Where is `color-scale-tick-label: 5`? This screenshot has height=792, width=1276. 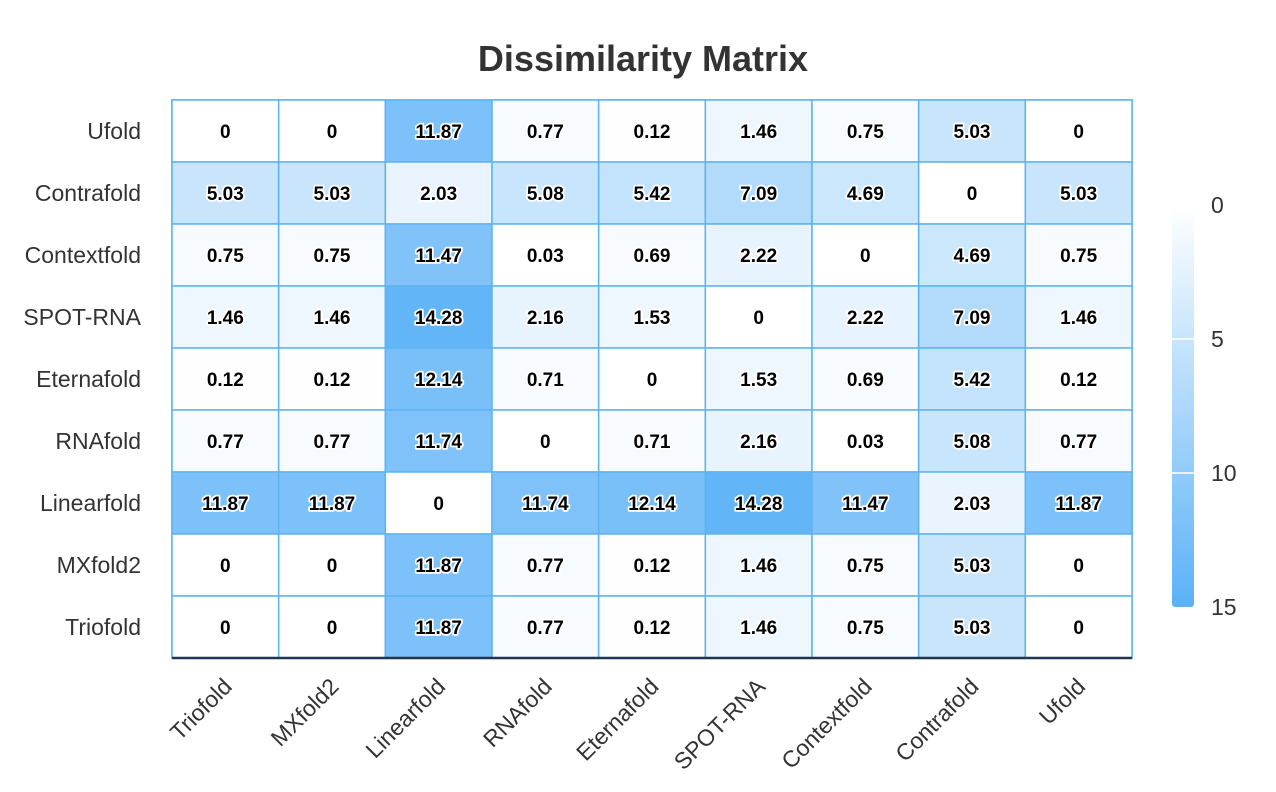
color-scale-tick-label: 5 is located at coordinates (1217, 339).